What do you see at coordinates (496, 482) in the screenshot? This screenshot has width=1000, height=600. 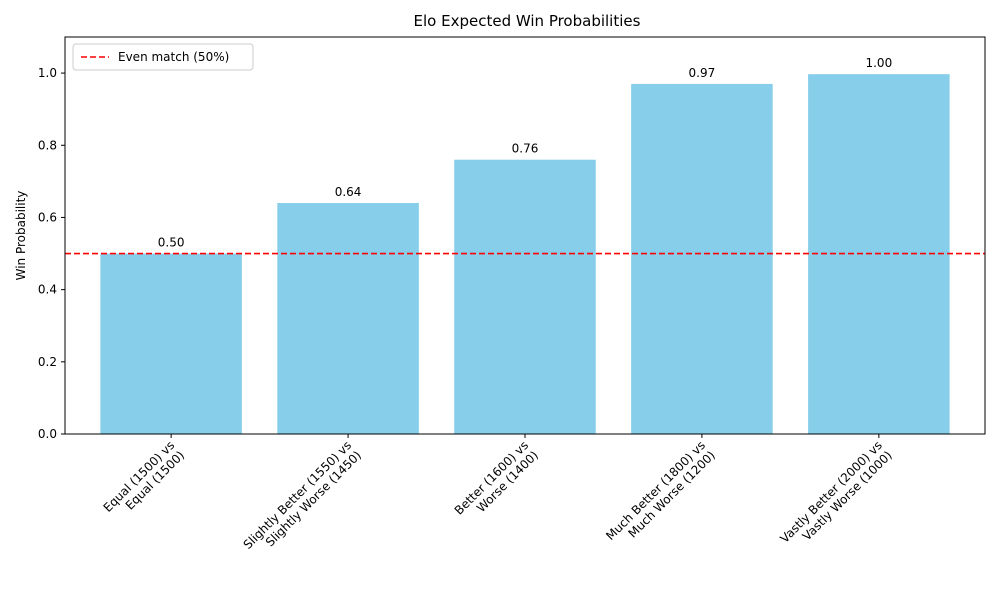 I see `x-tick-label: Better (1600) vsWorse (1400)` at bounding box center [496, 482].